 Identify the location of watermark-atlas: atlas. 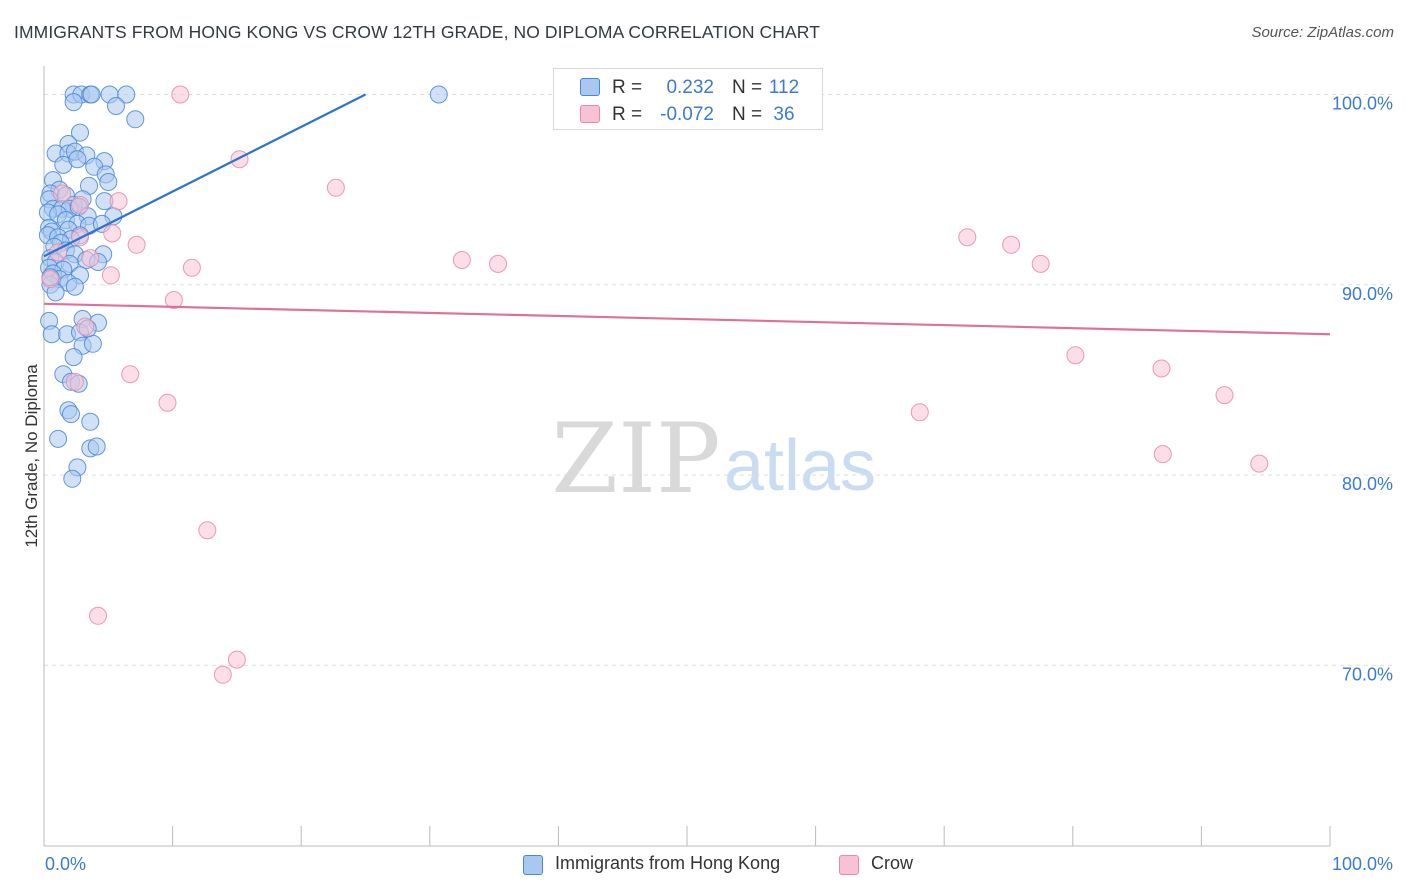
(800, 466).